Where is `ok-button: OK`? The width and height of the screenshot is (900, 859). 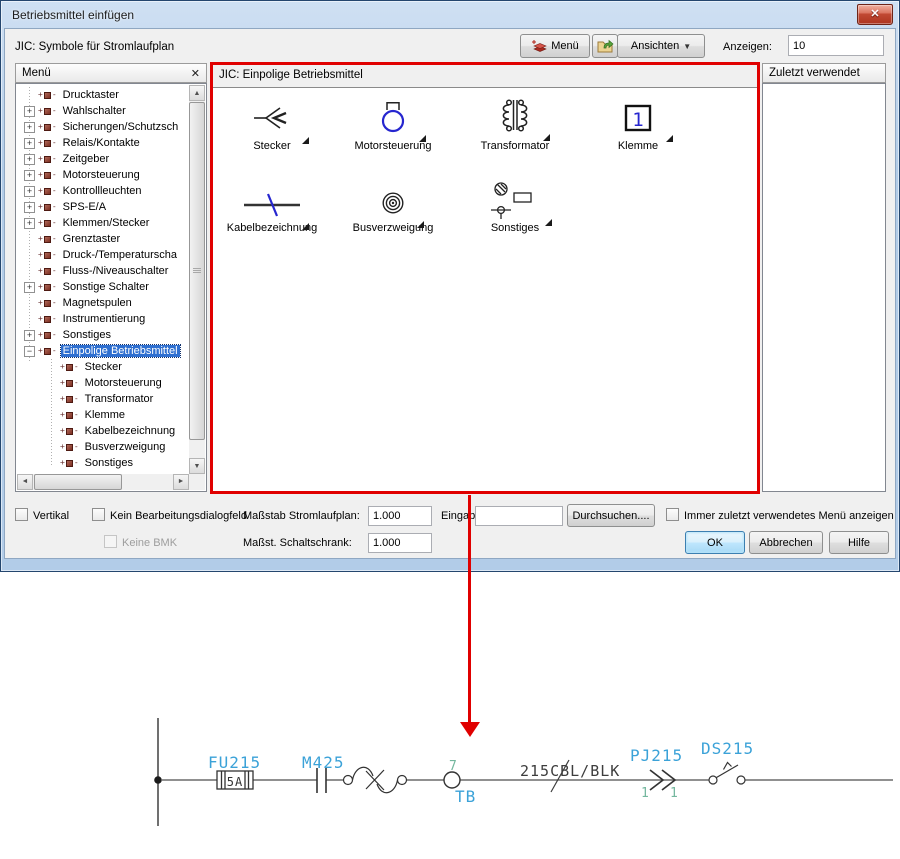
ok-button: OK is located at coordinates (715, 542).